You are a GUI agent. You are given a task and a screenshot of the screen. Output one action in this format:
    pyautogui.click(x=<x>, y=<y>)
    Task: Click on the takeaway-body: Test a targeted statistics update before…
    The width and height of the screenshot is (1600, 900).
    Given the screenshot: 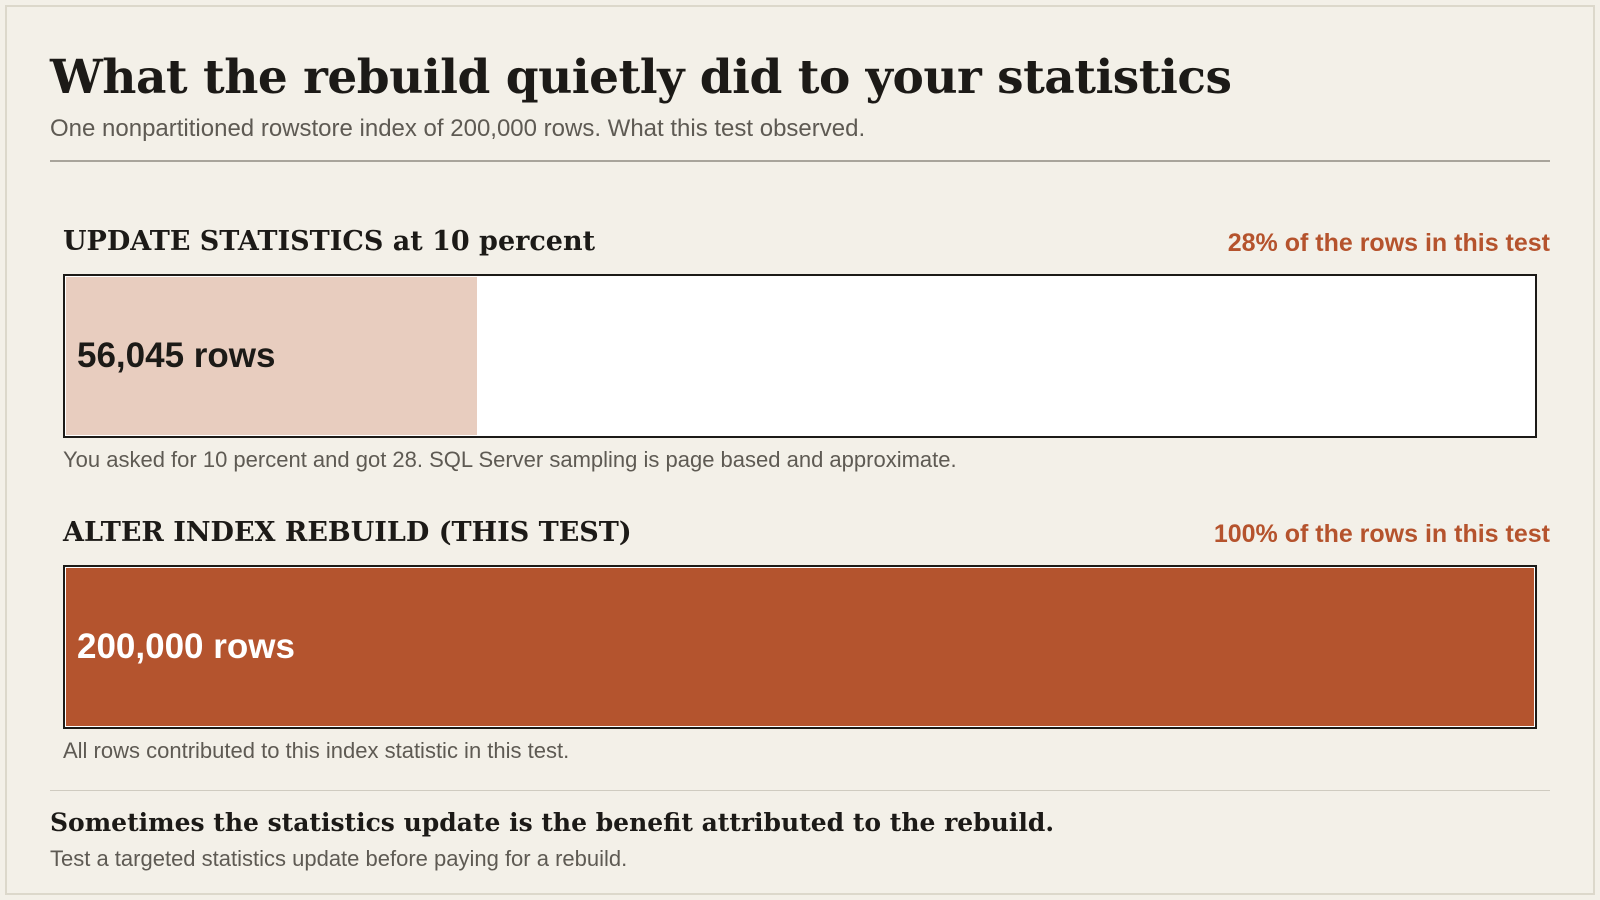 What is the action you would take?
    pyautogui.click(x=339, y=858)
    